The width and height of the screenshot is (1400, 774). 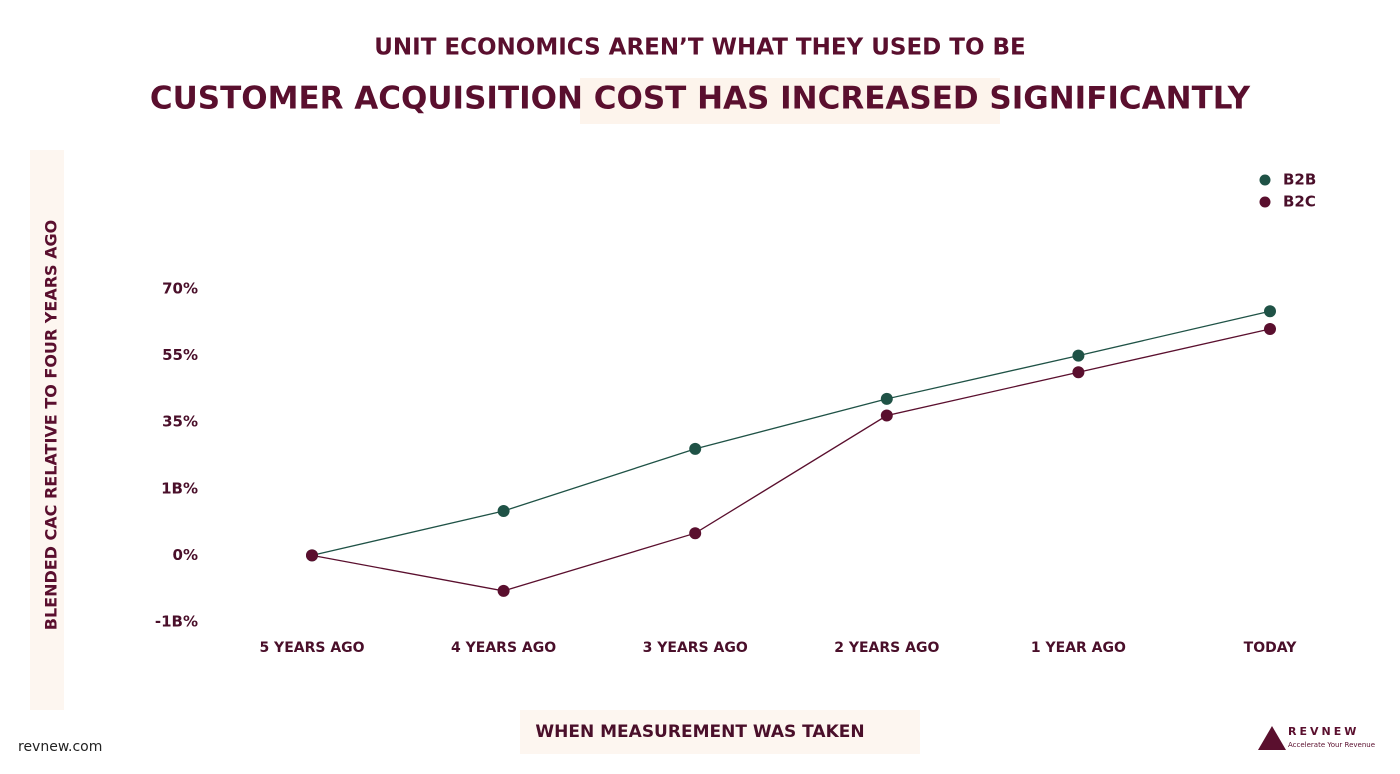 What do you see at coordinates (180, 422) in the screenshot?
I see `y-tick-label: 35%` at bounding box center [180, 422].